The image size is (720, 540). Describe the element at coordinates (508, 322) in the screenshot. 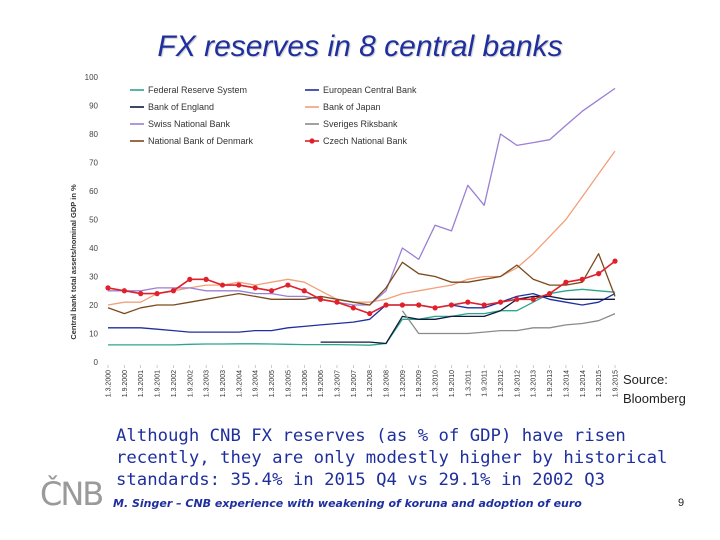

I see `series-line-sveriges-riksbank` at that location.